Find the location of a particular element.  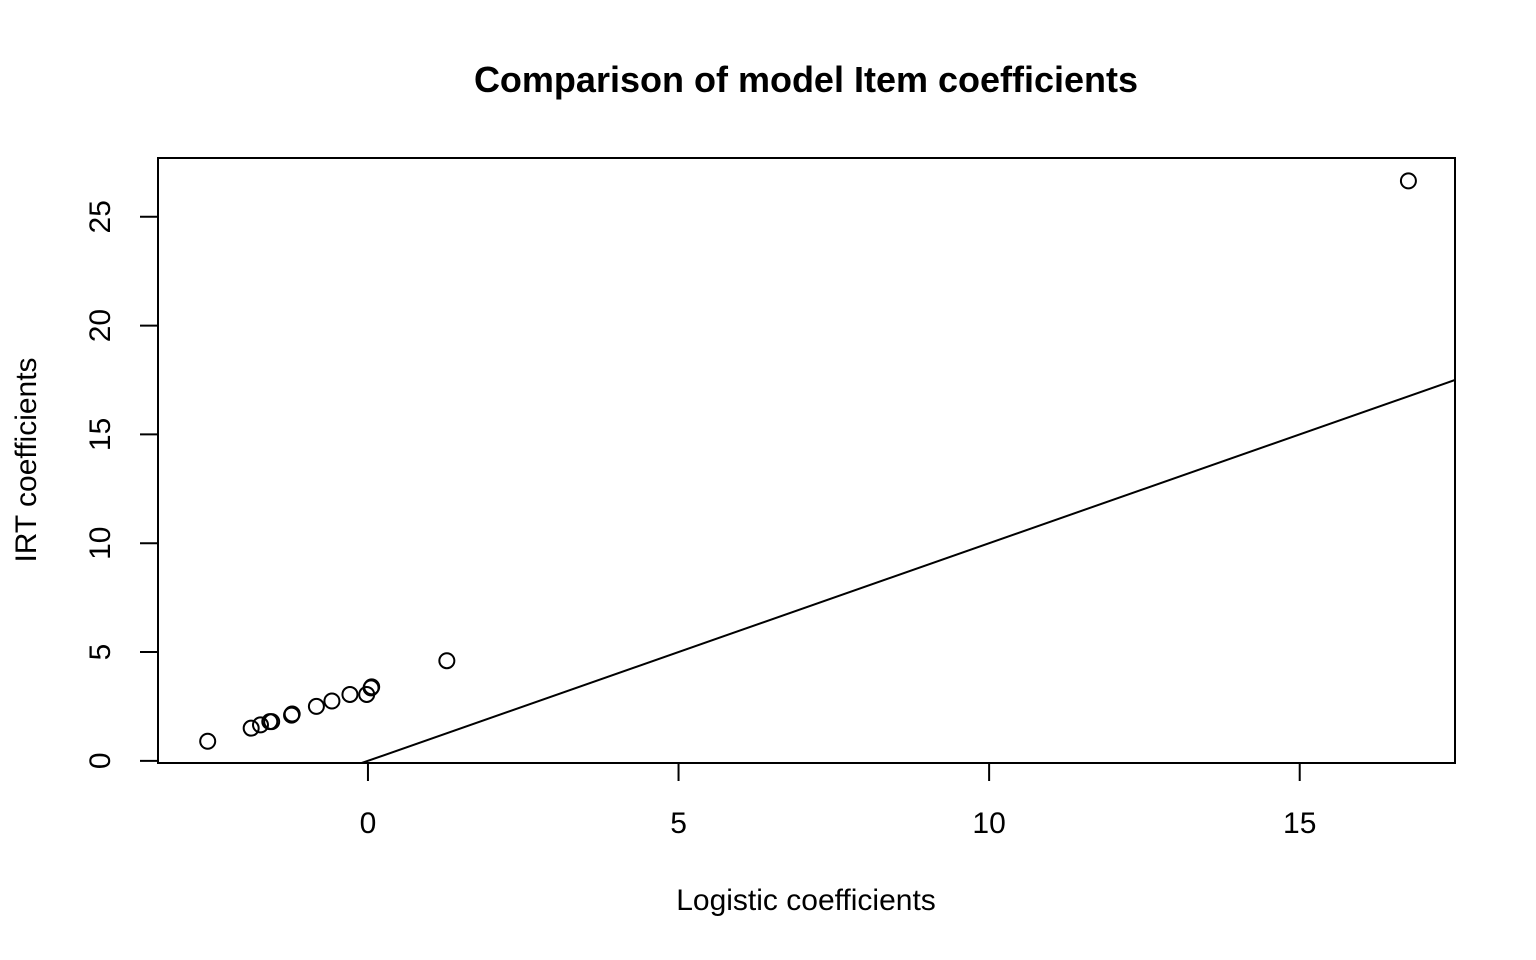

y-axis-label: IRT coefficients is located at coordinates (26, 459).